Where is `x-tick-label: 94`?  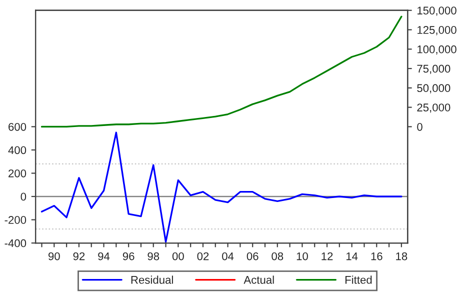
x-tick-label: 94 is located at coordinates (104, 256).